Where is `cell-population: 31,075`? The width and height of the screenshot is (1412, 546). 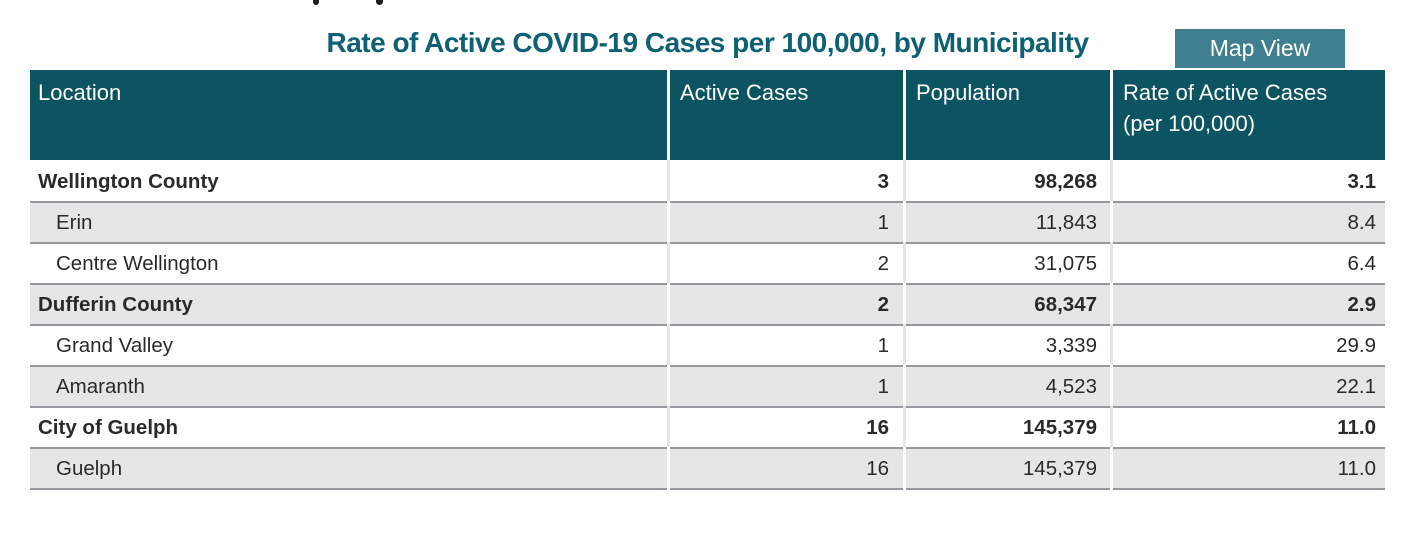 cell-population: 31,075 is located at coordinates (1008, 262).